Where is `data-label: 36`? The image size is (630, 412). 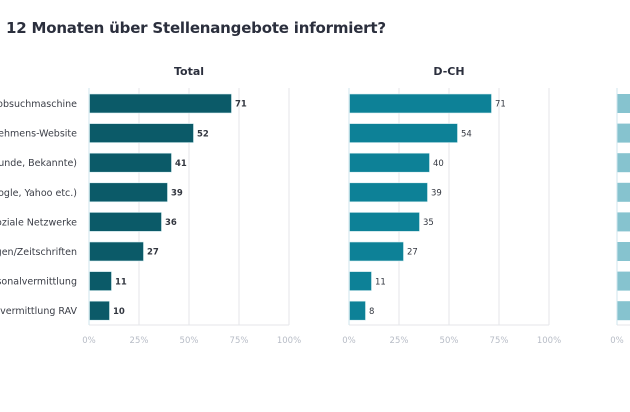 data-label: 36 is located at coordinates (171, 223).